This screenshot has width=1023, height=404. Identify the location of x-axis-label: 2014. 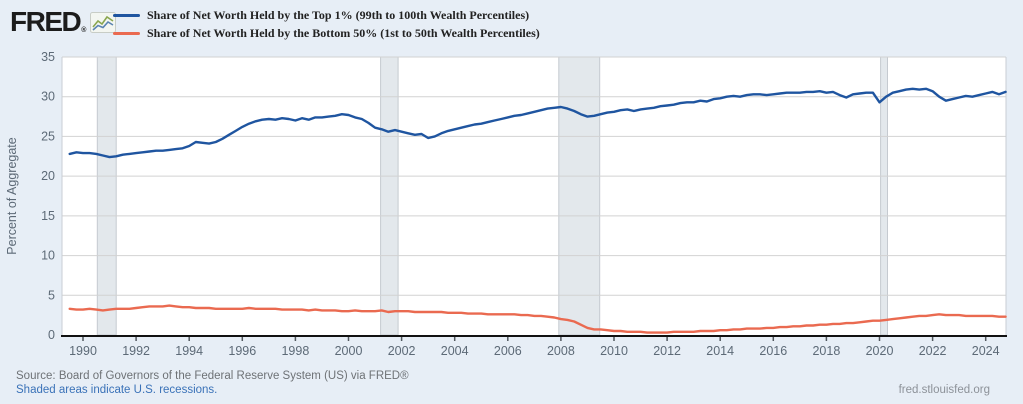
(720, 351).